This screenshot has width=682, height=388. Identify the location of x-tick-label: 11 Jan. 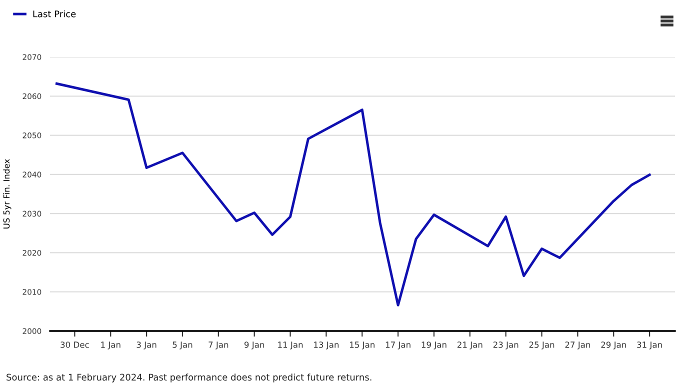
(290, 346).